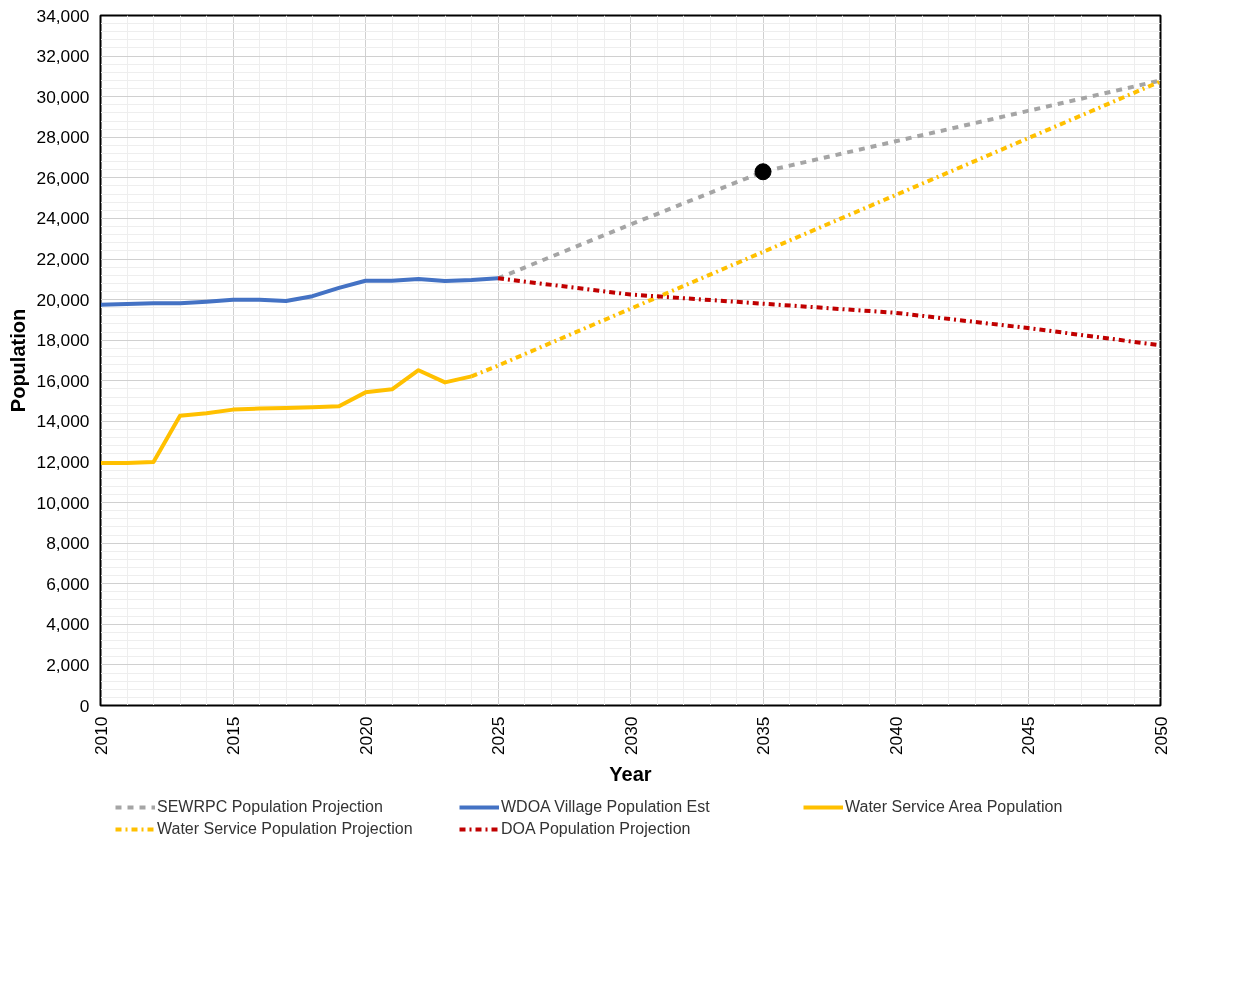 The width and height of the screenshot is (1257, 996). What do you see at coordinates (606, 807) in the screenshot?
I see `legend-label: WDOA Village Population Est` at bounding box center [606, 807].